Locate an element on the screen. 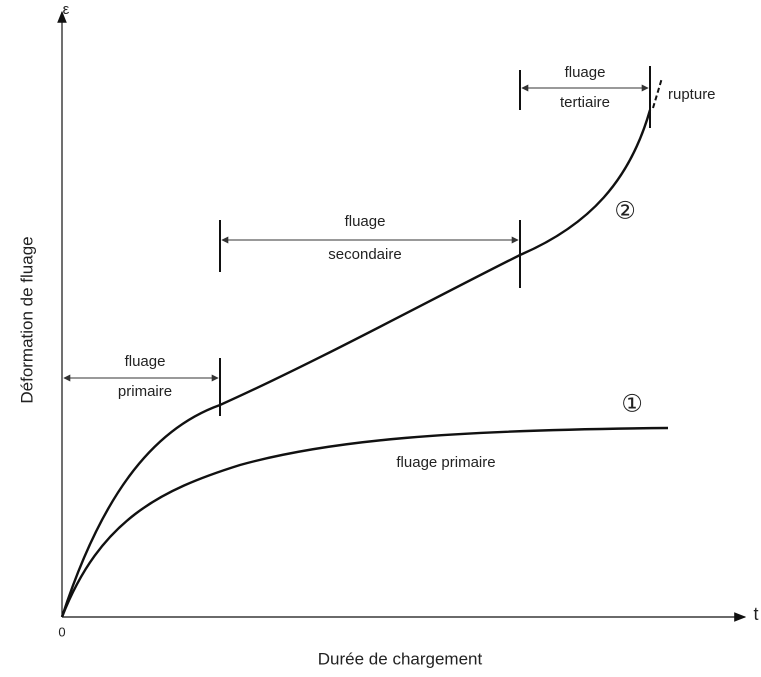  region-label: primaire is located at coordinates (145, 391).